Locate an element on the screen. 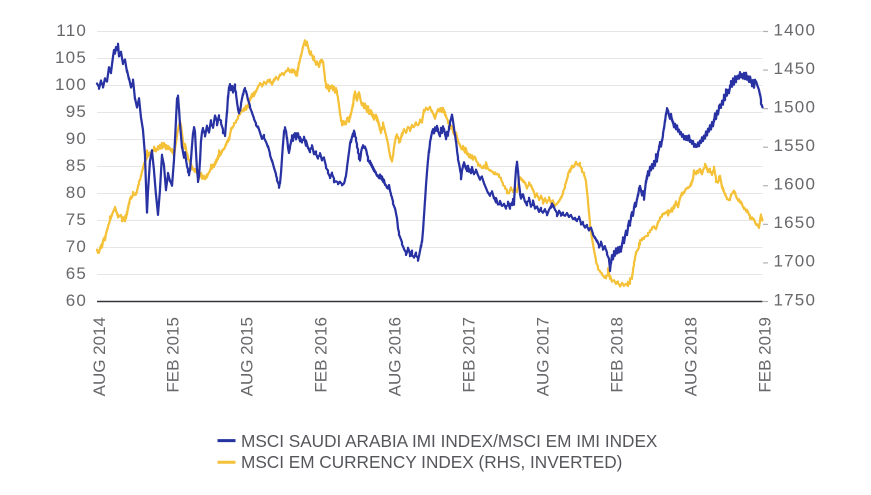 The image size is (871, 495). svg-text: 1650 is located at coordinates (795, 222).